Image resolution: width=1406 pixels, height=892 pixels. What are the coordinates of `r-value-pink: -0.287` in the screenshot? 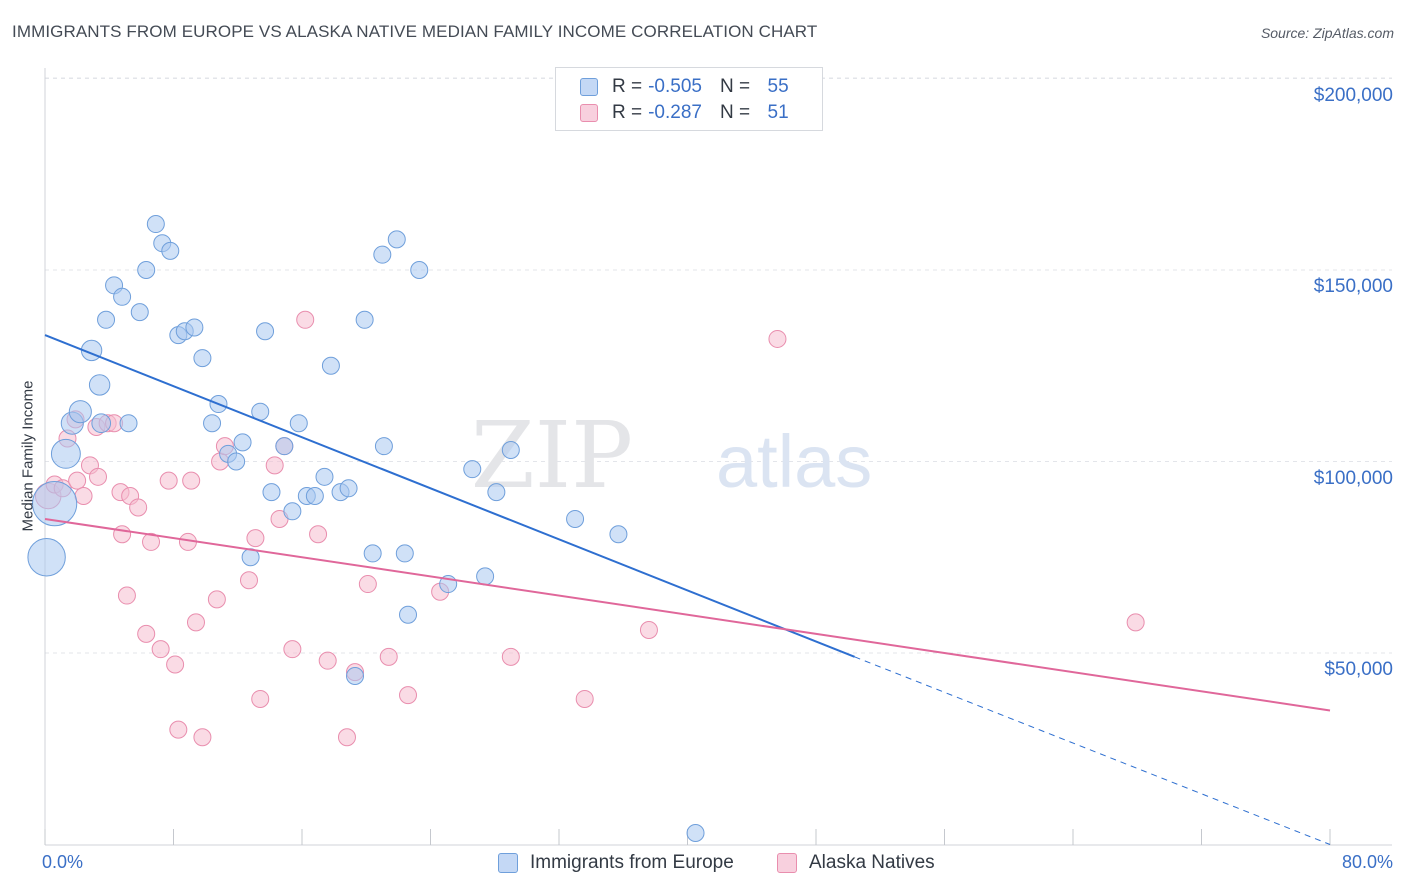 It's located at (675, 112).